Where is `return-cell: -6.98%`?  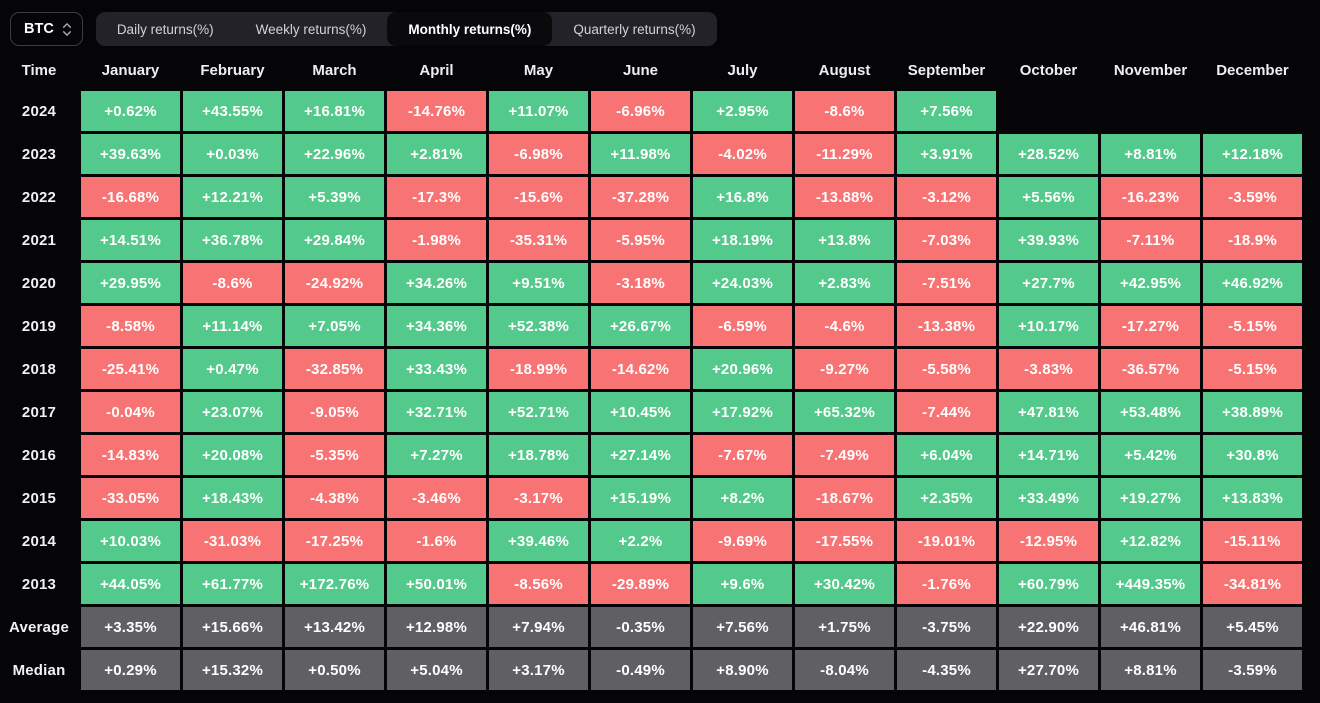
return-cell: -6.98% is located at coordinates (538, 154).